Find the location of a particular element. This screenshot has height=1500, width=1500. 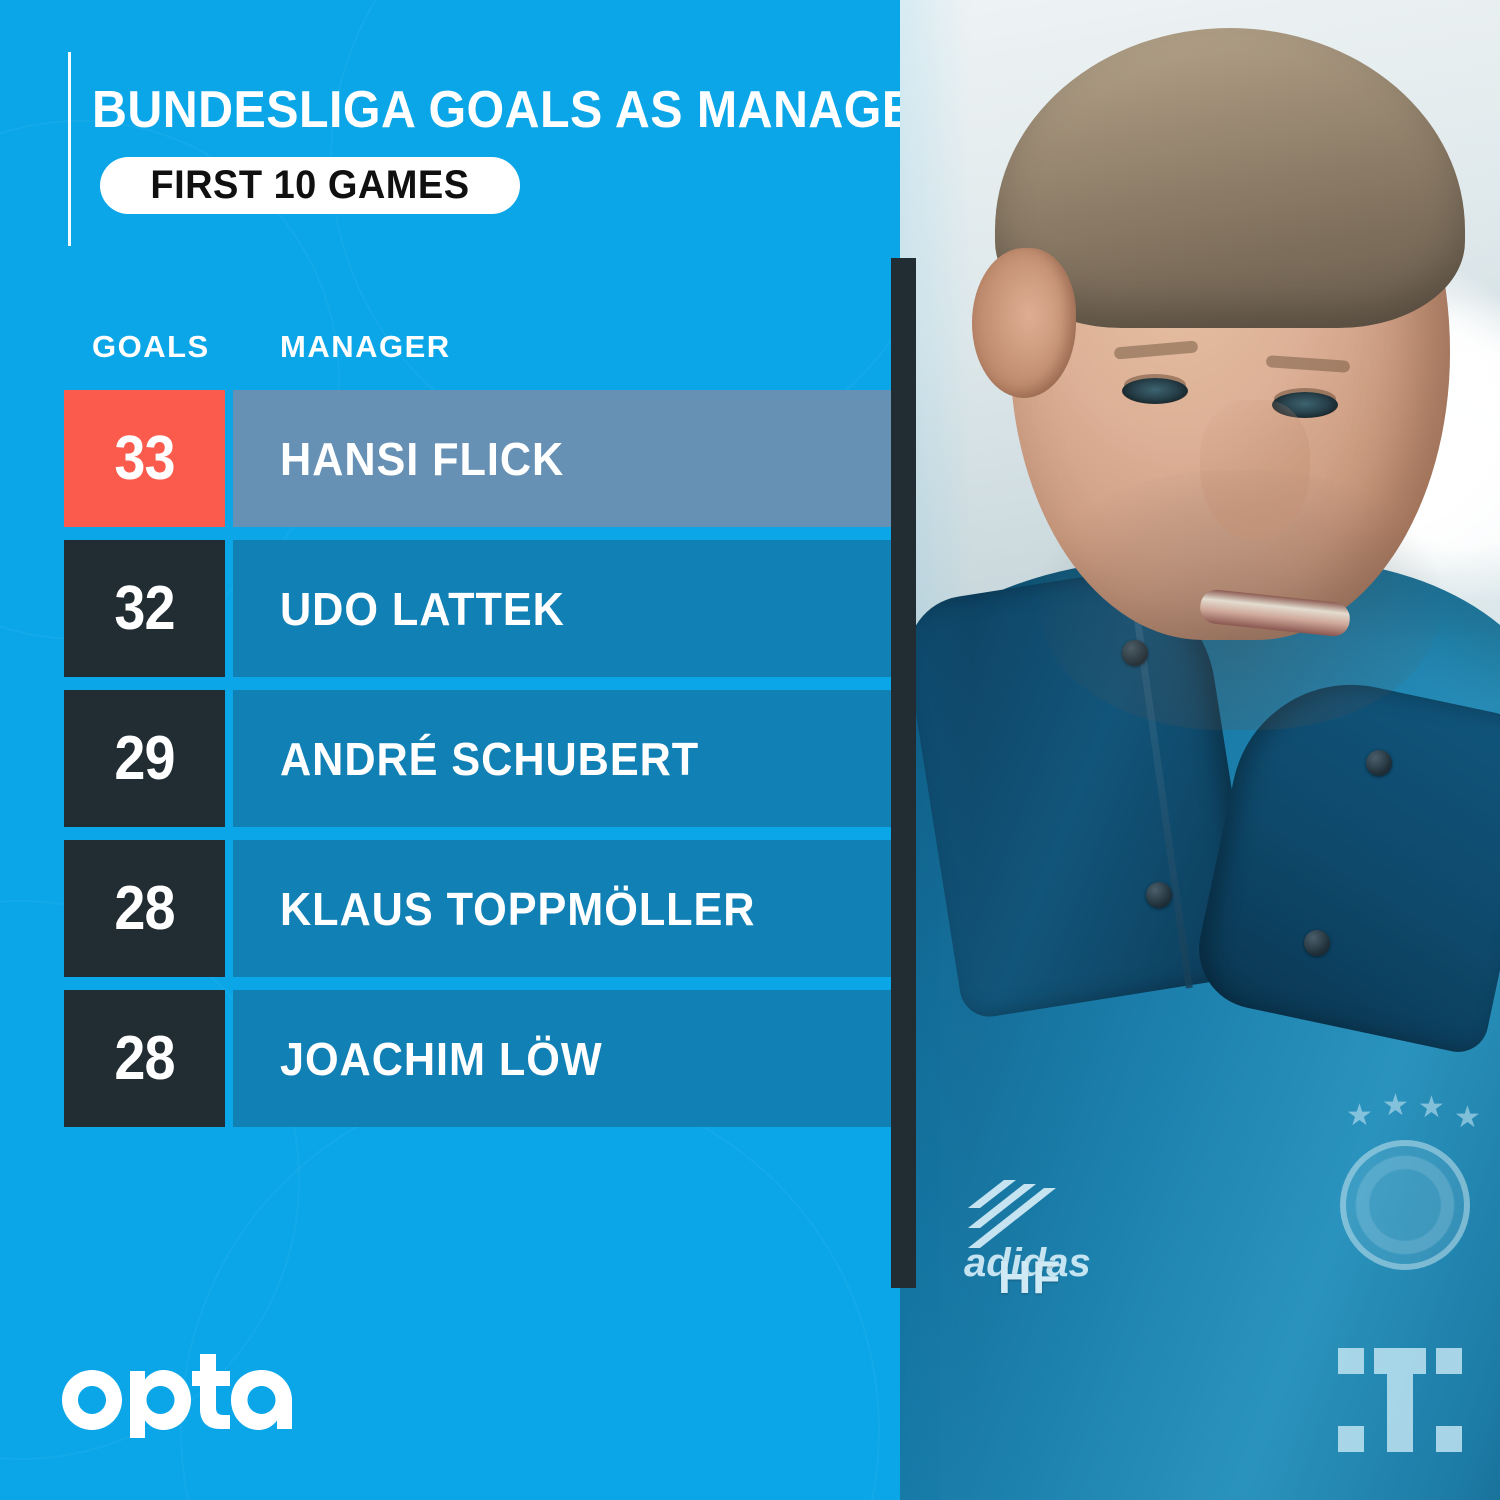

jacket-initials: HF is located at coordinates (1030, 1277).